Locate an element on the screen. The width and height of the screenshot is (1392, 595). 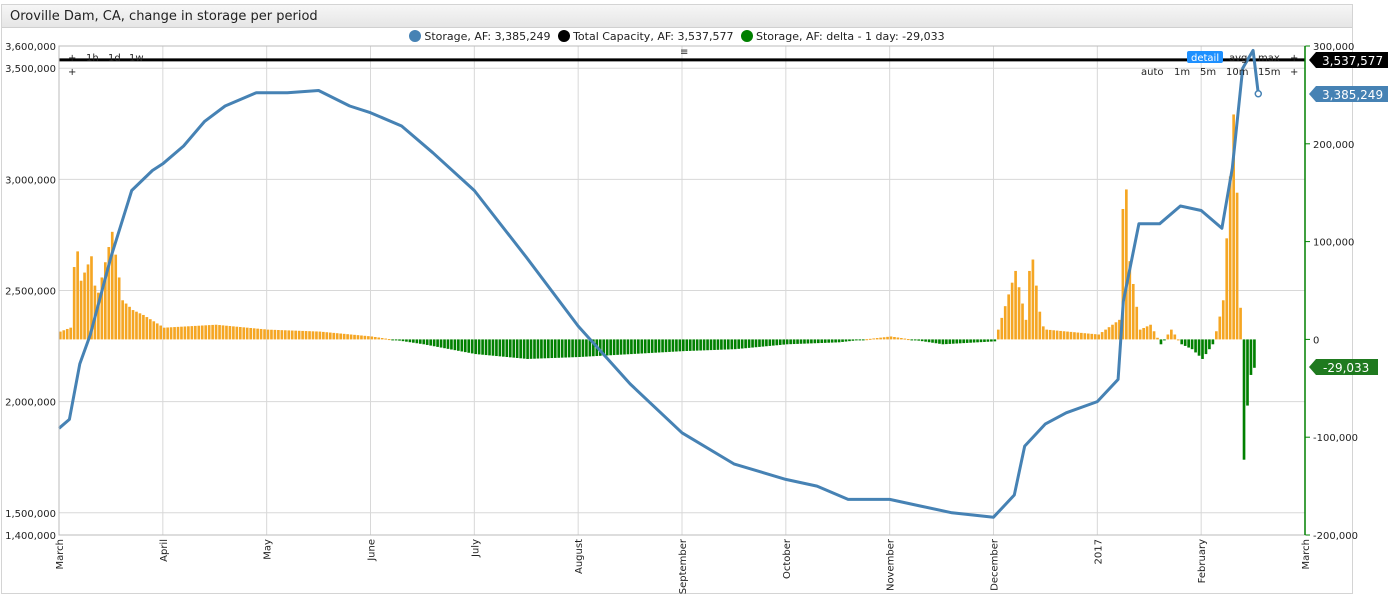
right-plus-2-button: + is located at coordinates (1294, 72).